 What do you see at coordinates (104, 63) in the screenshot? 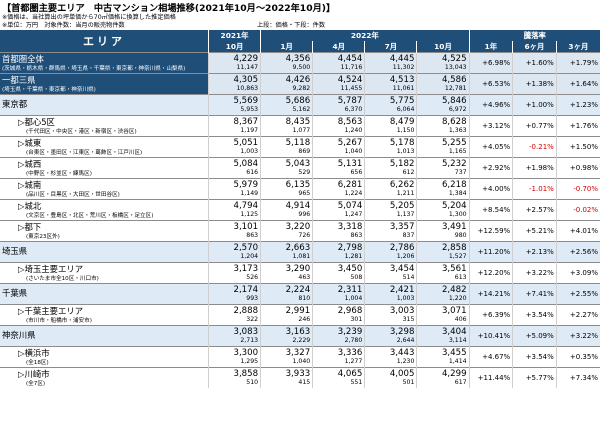
I see `area-cell: 首都圏全体 (茨城県・栃木県・群馬県・埼玉県・千葉県・東京都・神奈川県・山梨県)` at bounding box center [104, 63].